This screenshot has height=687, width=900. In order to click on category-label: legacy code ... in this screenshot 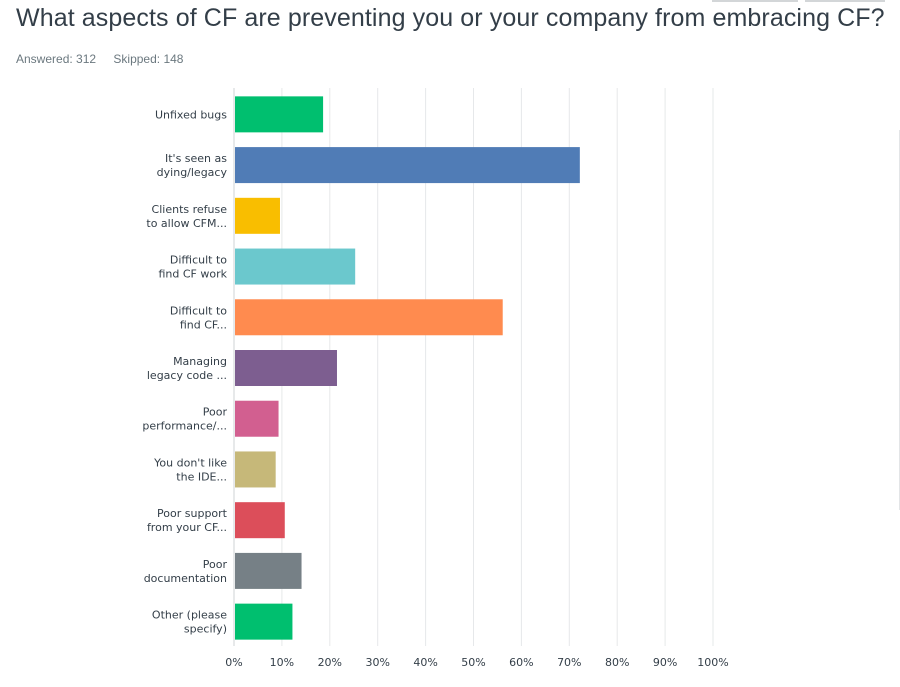, I will do `click(187, 375)`.